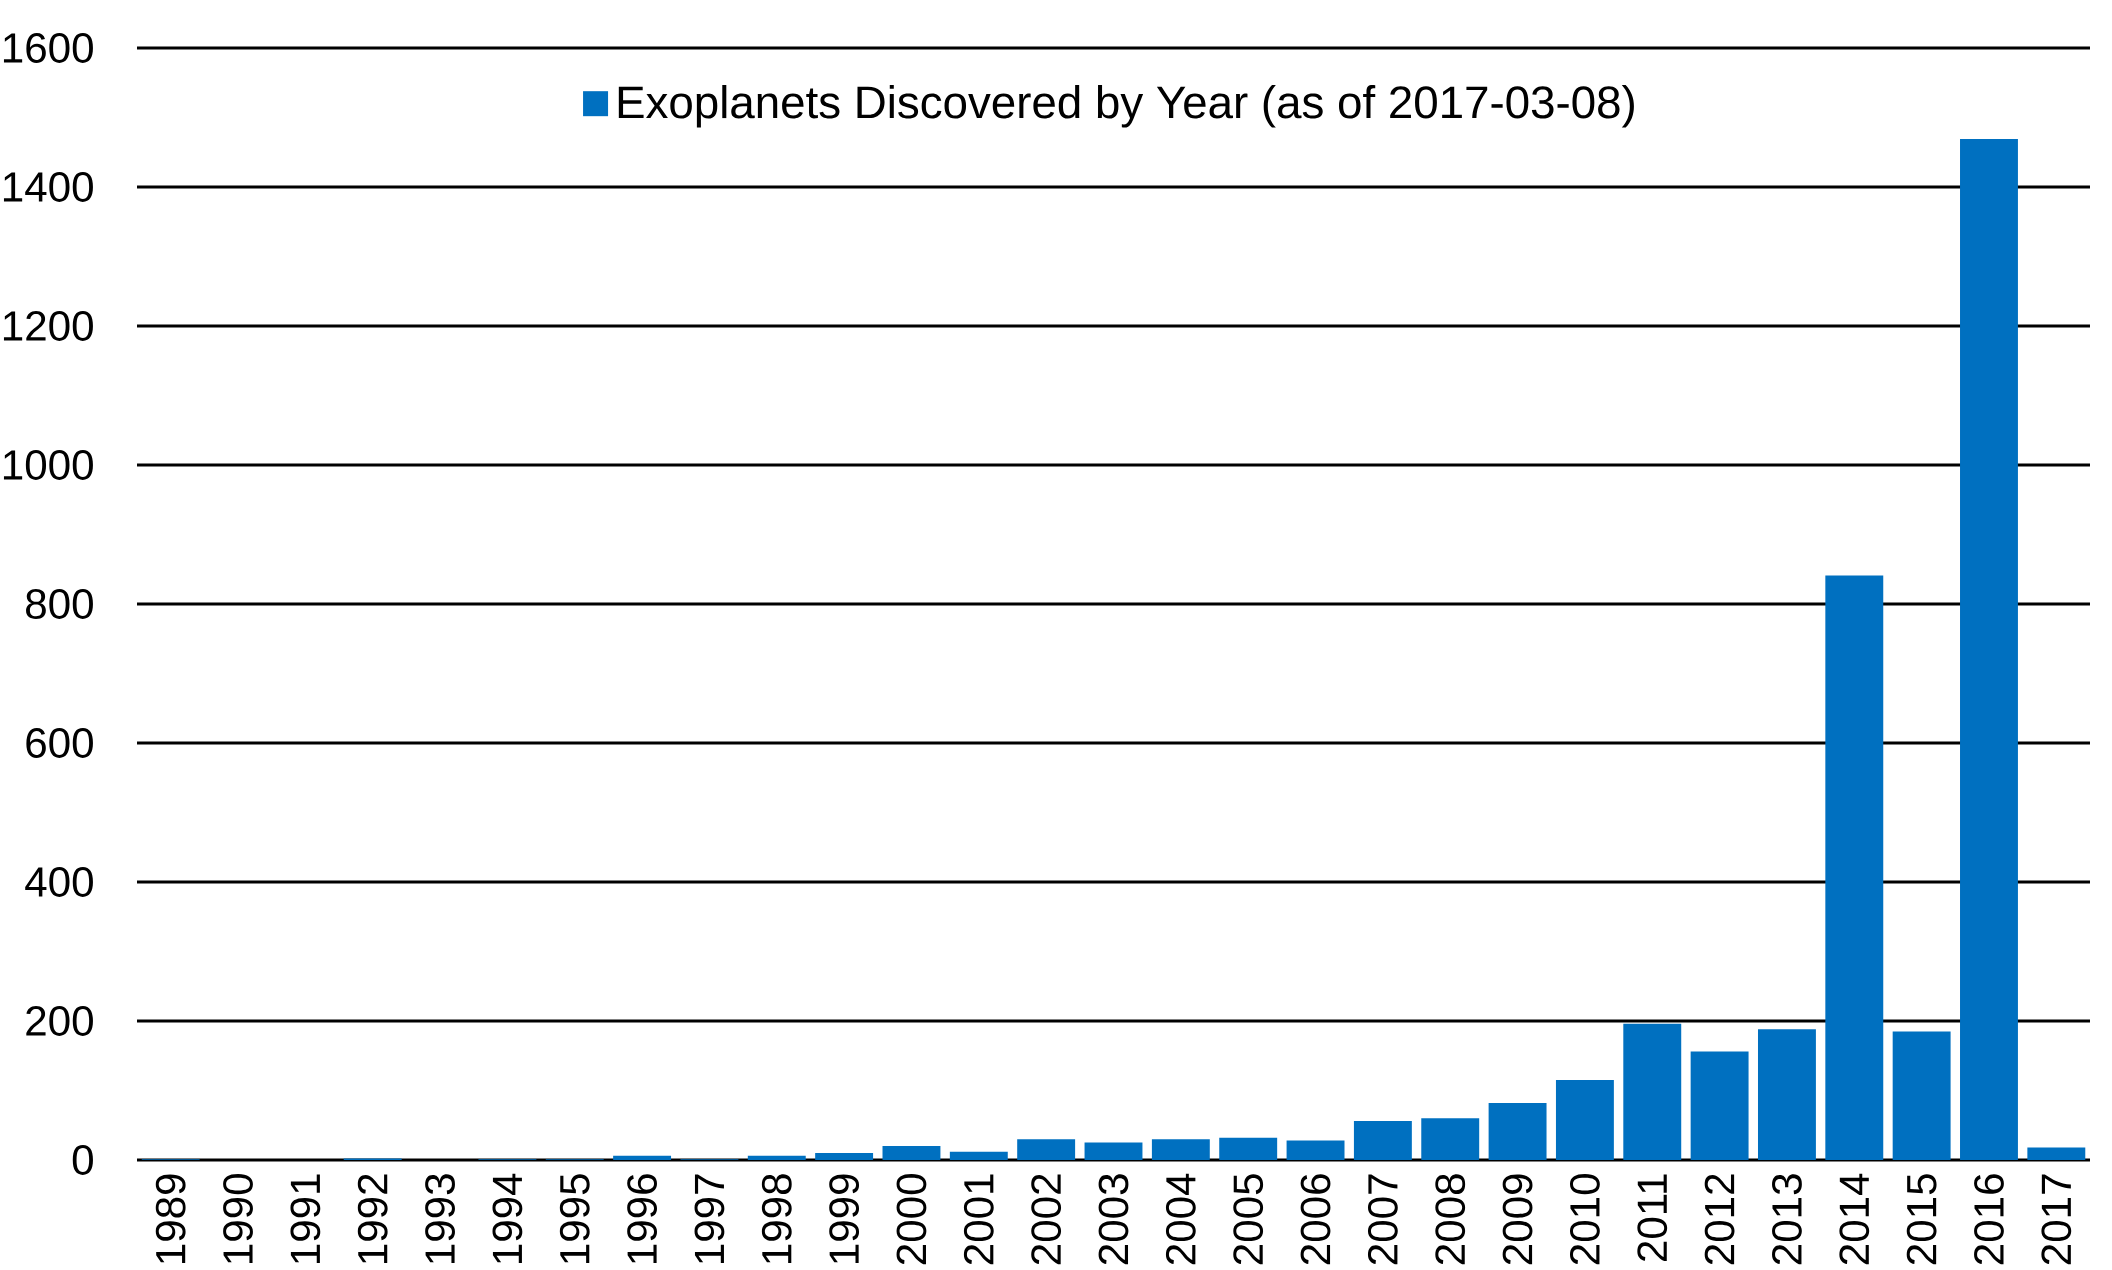 The image size is (2112, 1270). Describe the element at coordinates (1585, 1219) in the screenshot. I see `x-tick-label: 2010` at that location.